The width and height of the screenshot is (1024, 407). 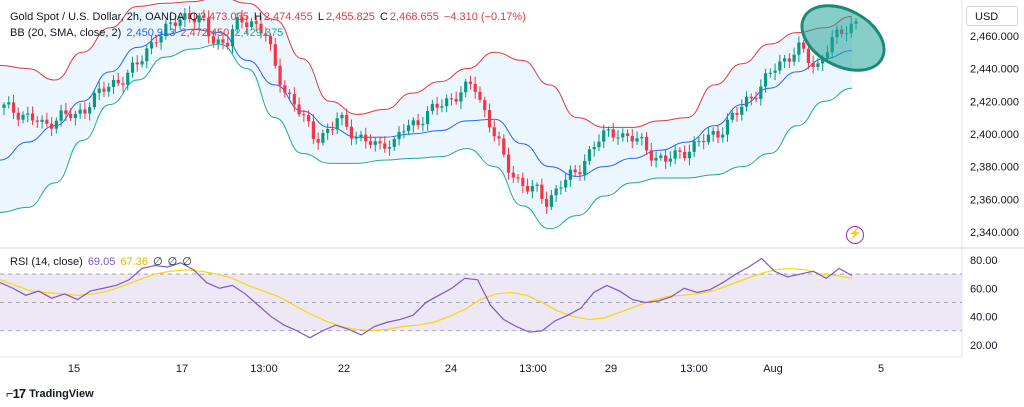 I want to click on price-tick-label: 2,460.000, so click(x=994, y=37).